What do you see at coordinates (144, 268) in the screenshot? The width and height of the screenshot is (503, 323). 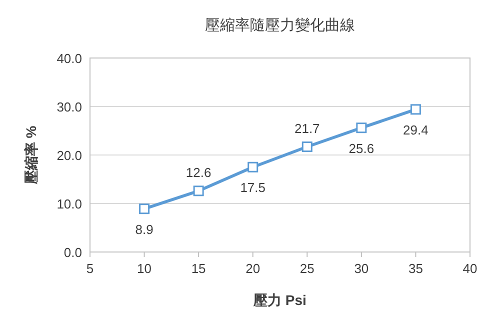 I see `x-tick-label: 10` at bounding box center [144, 268].